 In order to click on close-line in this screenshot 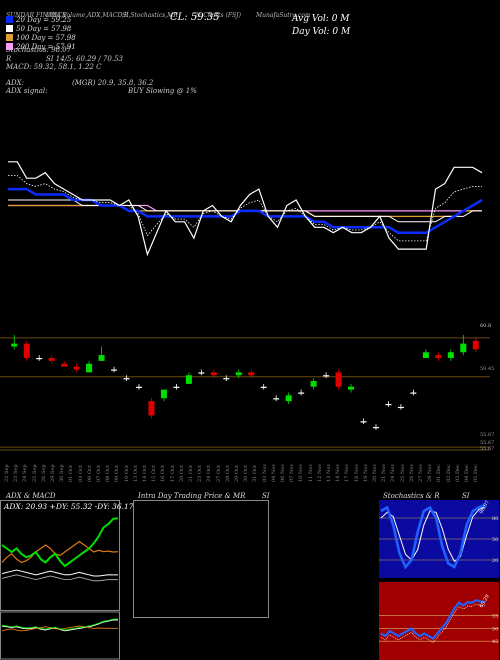, I will do `click(245, 209)`.